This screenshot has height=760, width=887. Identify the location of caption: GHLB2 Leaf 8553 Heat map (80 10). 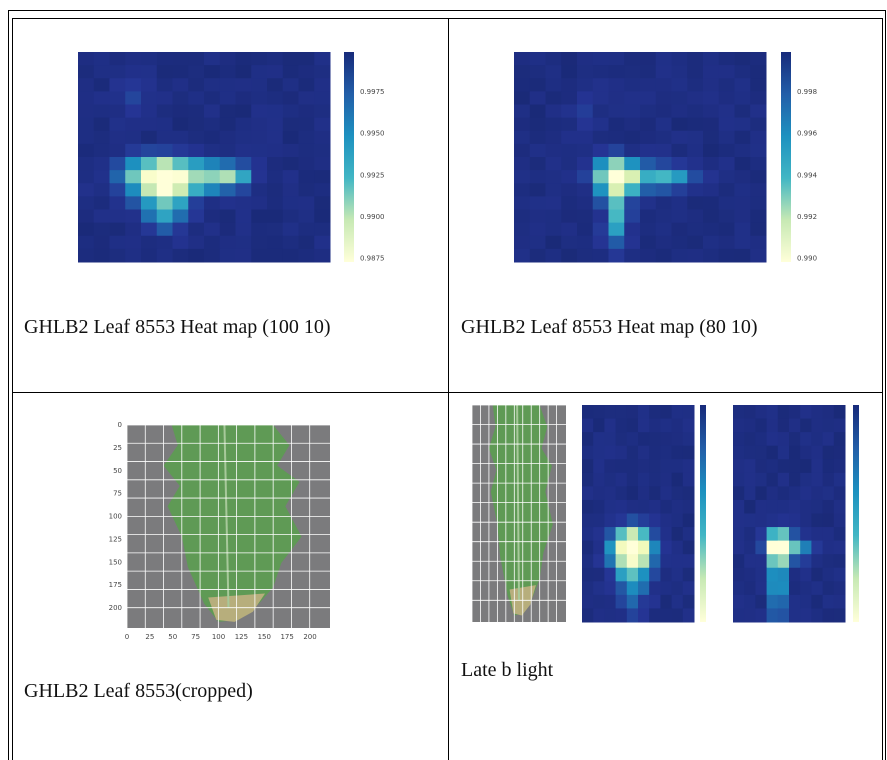
(609, 327).